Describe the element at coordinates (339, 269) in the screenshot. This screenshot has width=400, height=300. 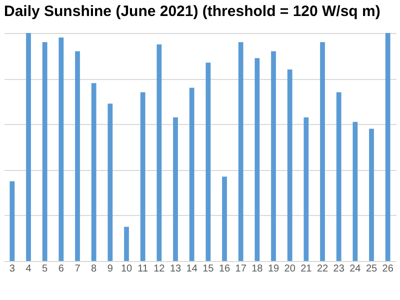
I see `x-tick-label: 23` at that location.